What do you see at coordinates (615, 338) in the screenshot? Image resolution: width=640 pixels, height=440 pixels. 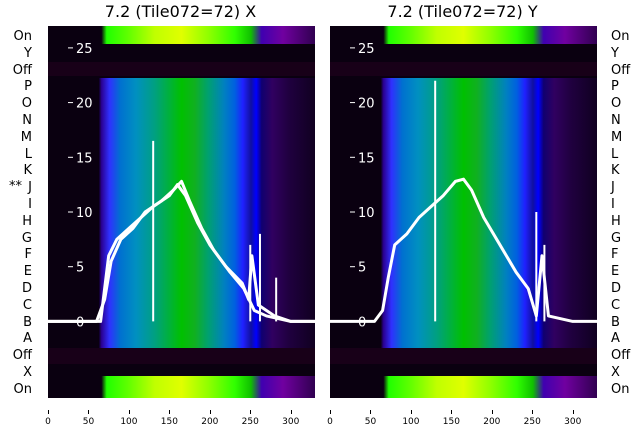 I see `row-label-right: A` at bounding box center [615, 338].